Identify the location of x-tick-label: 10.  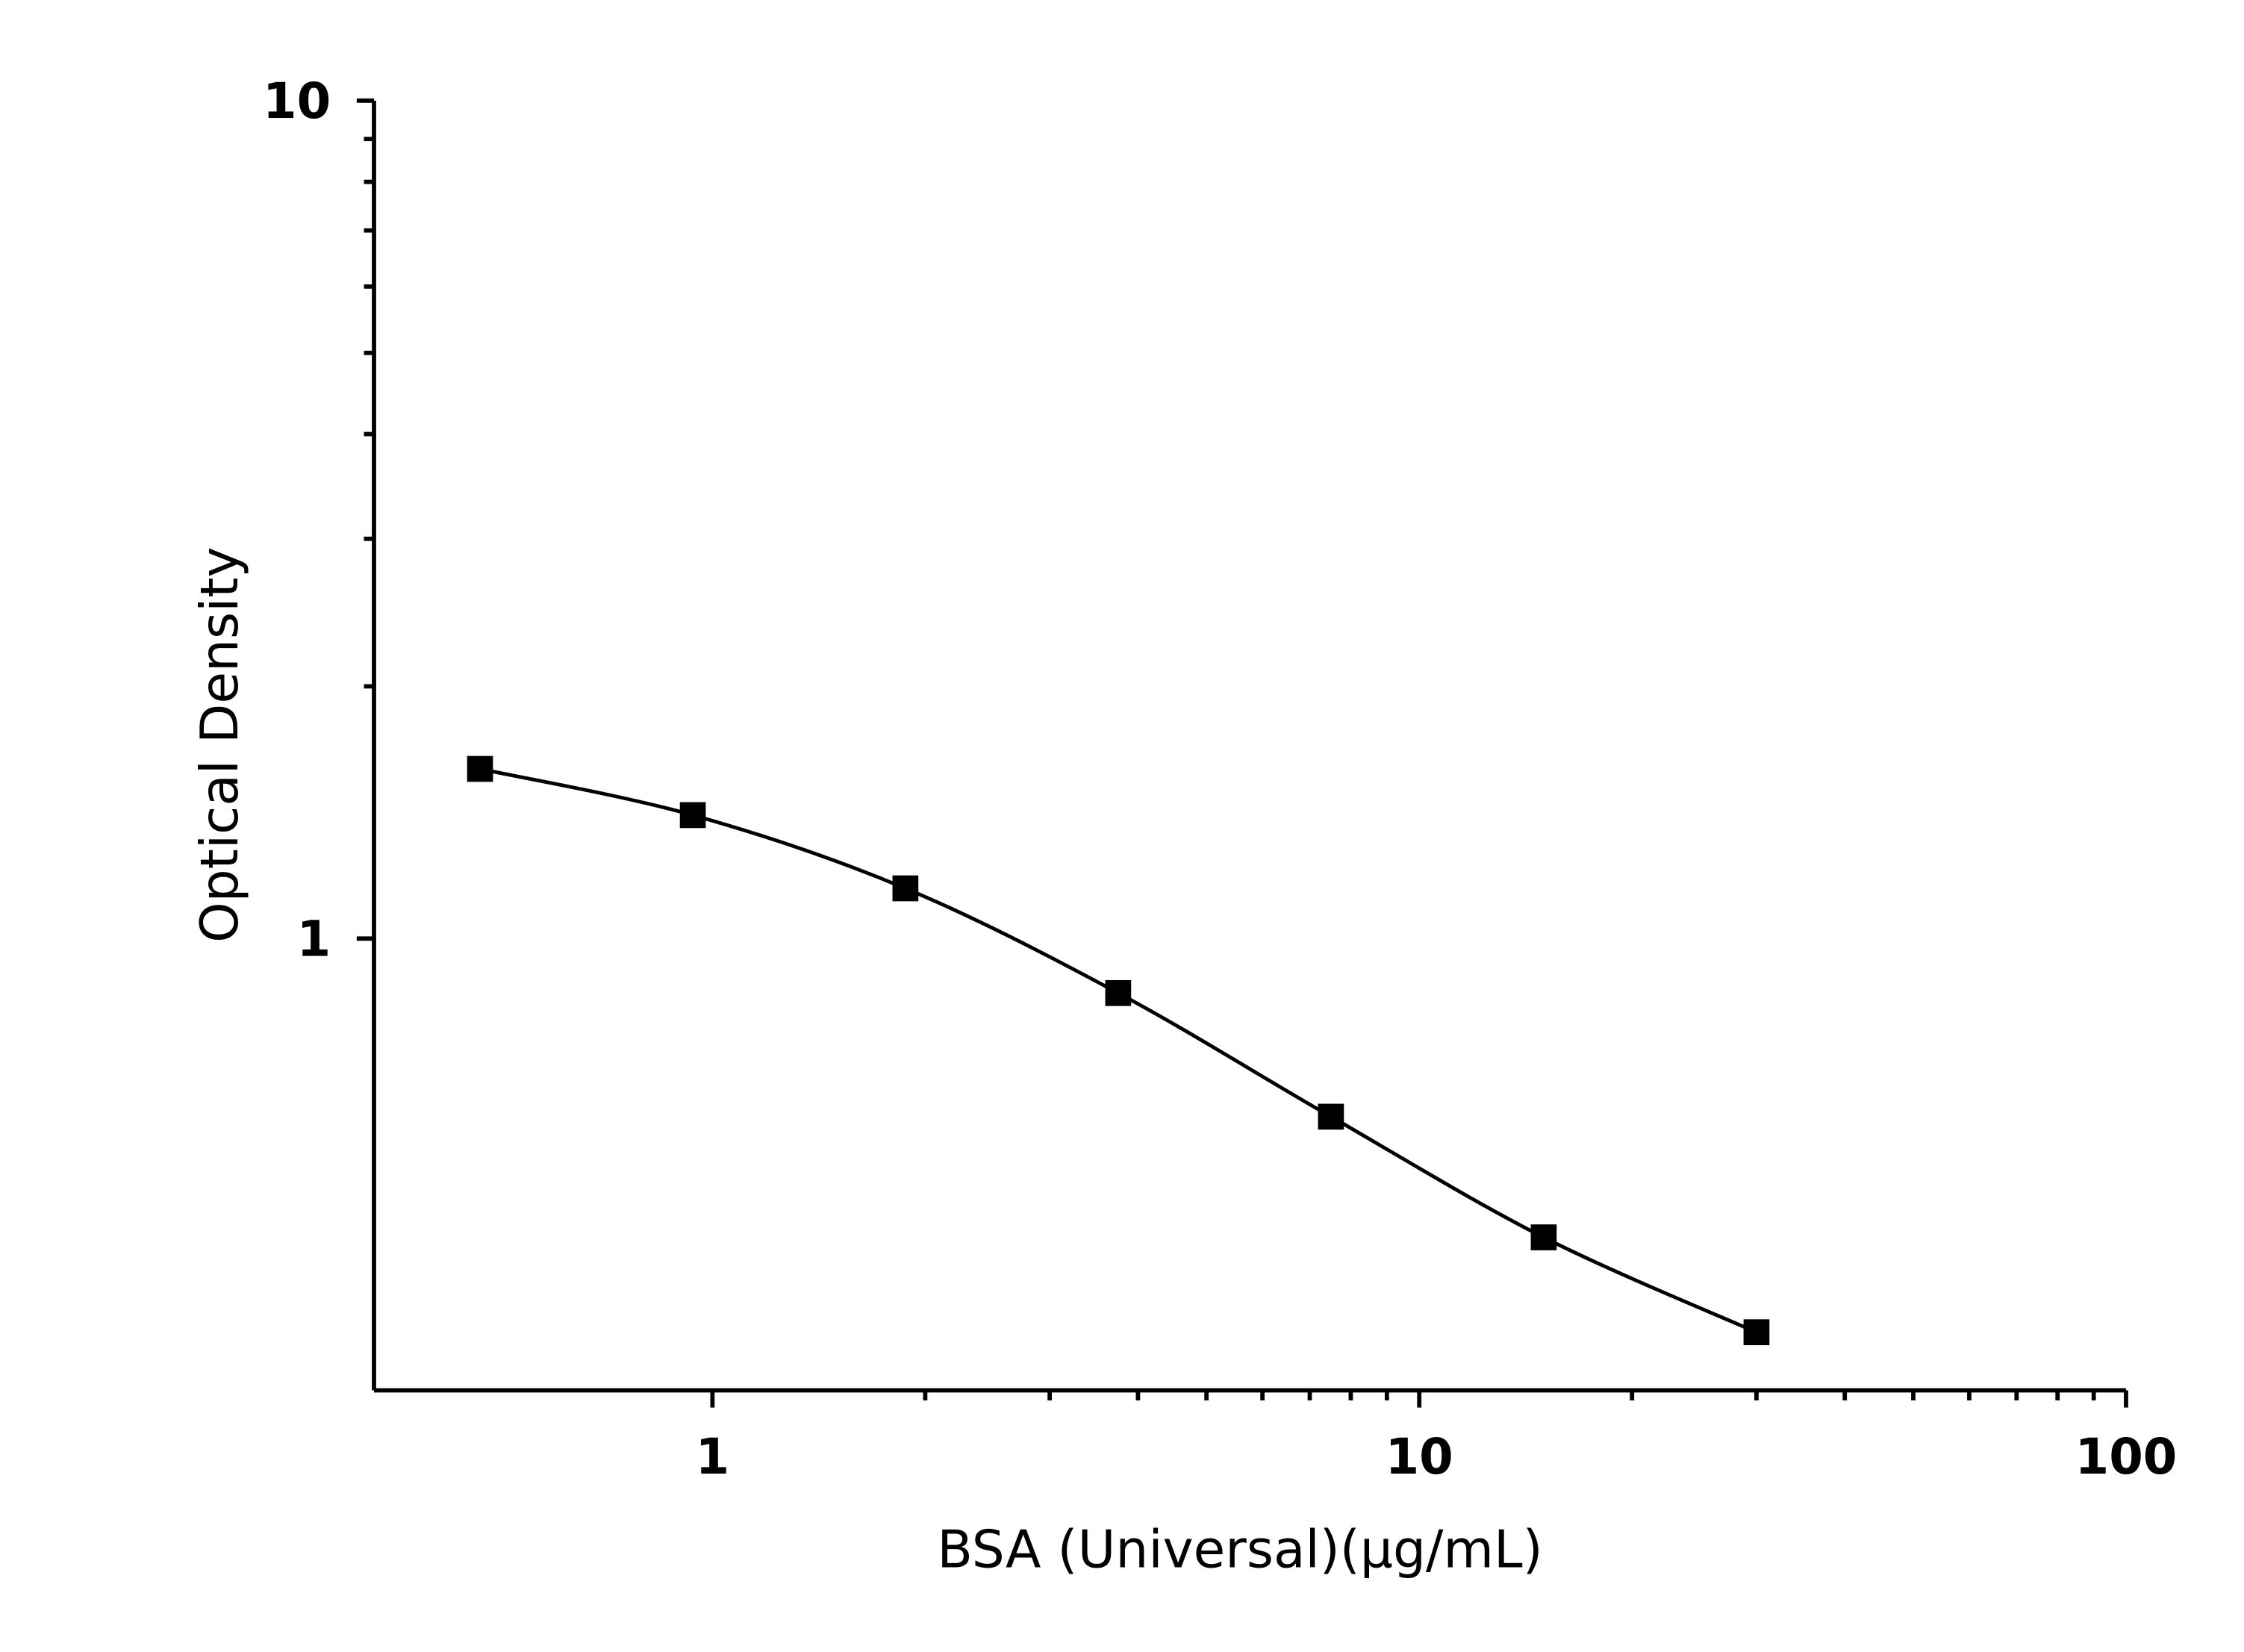
(1419, 1458).